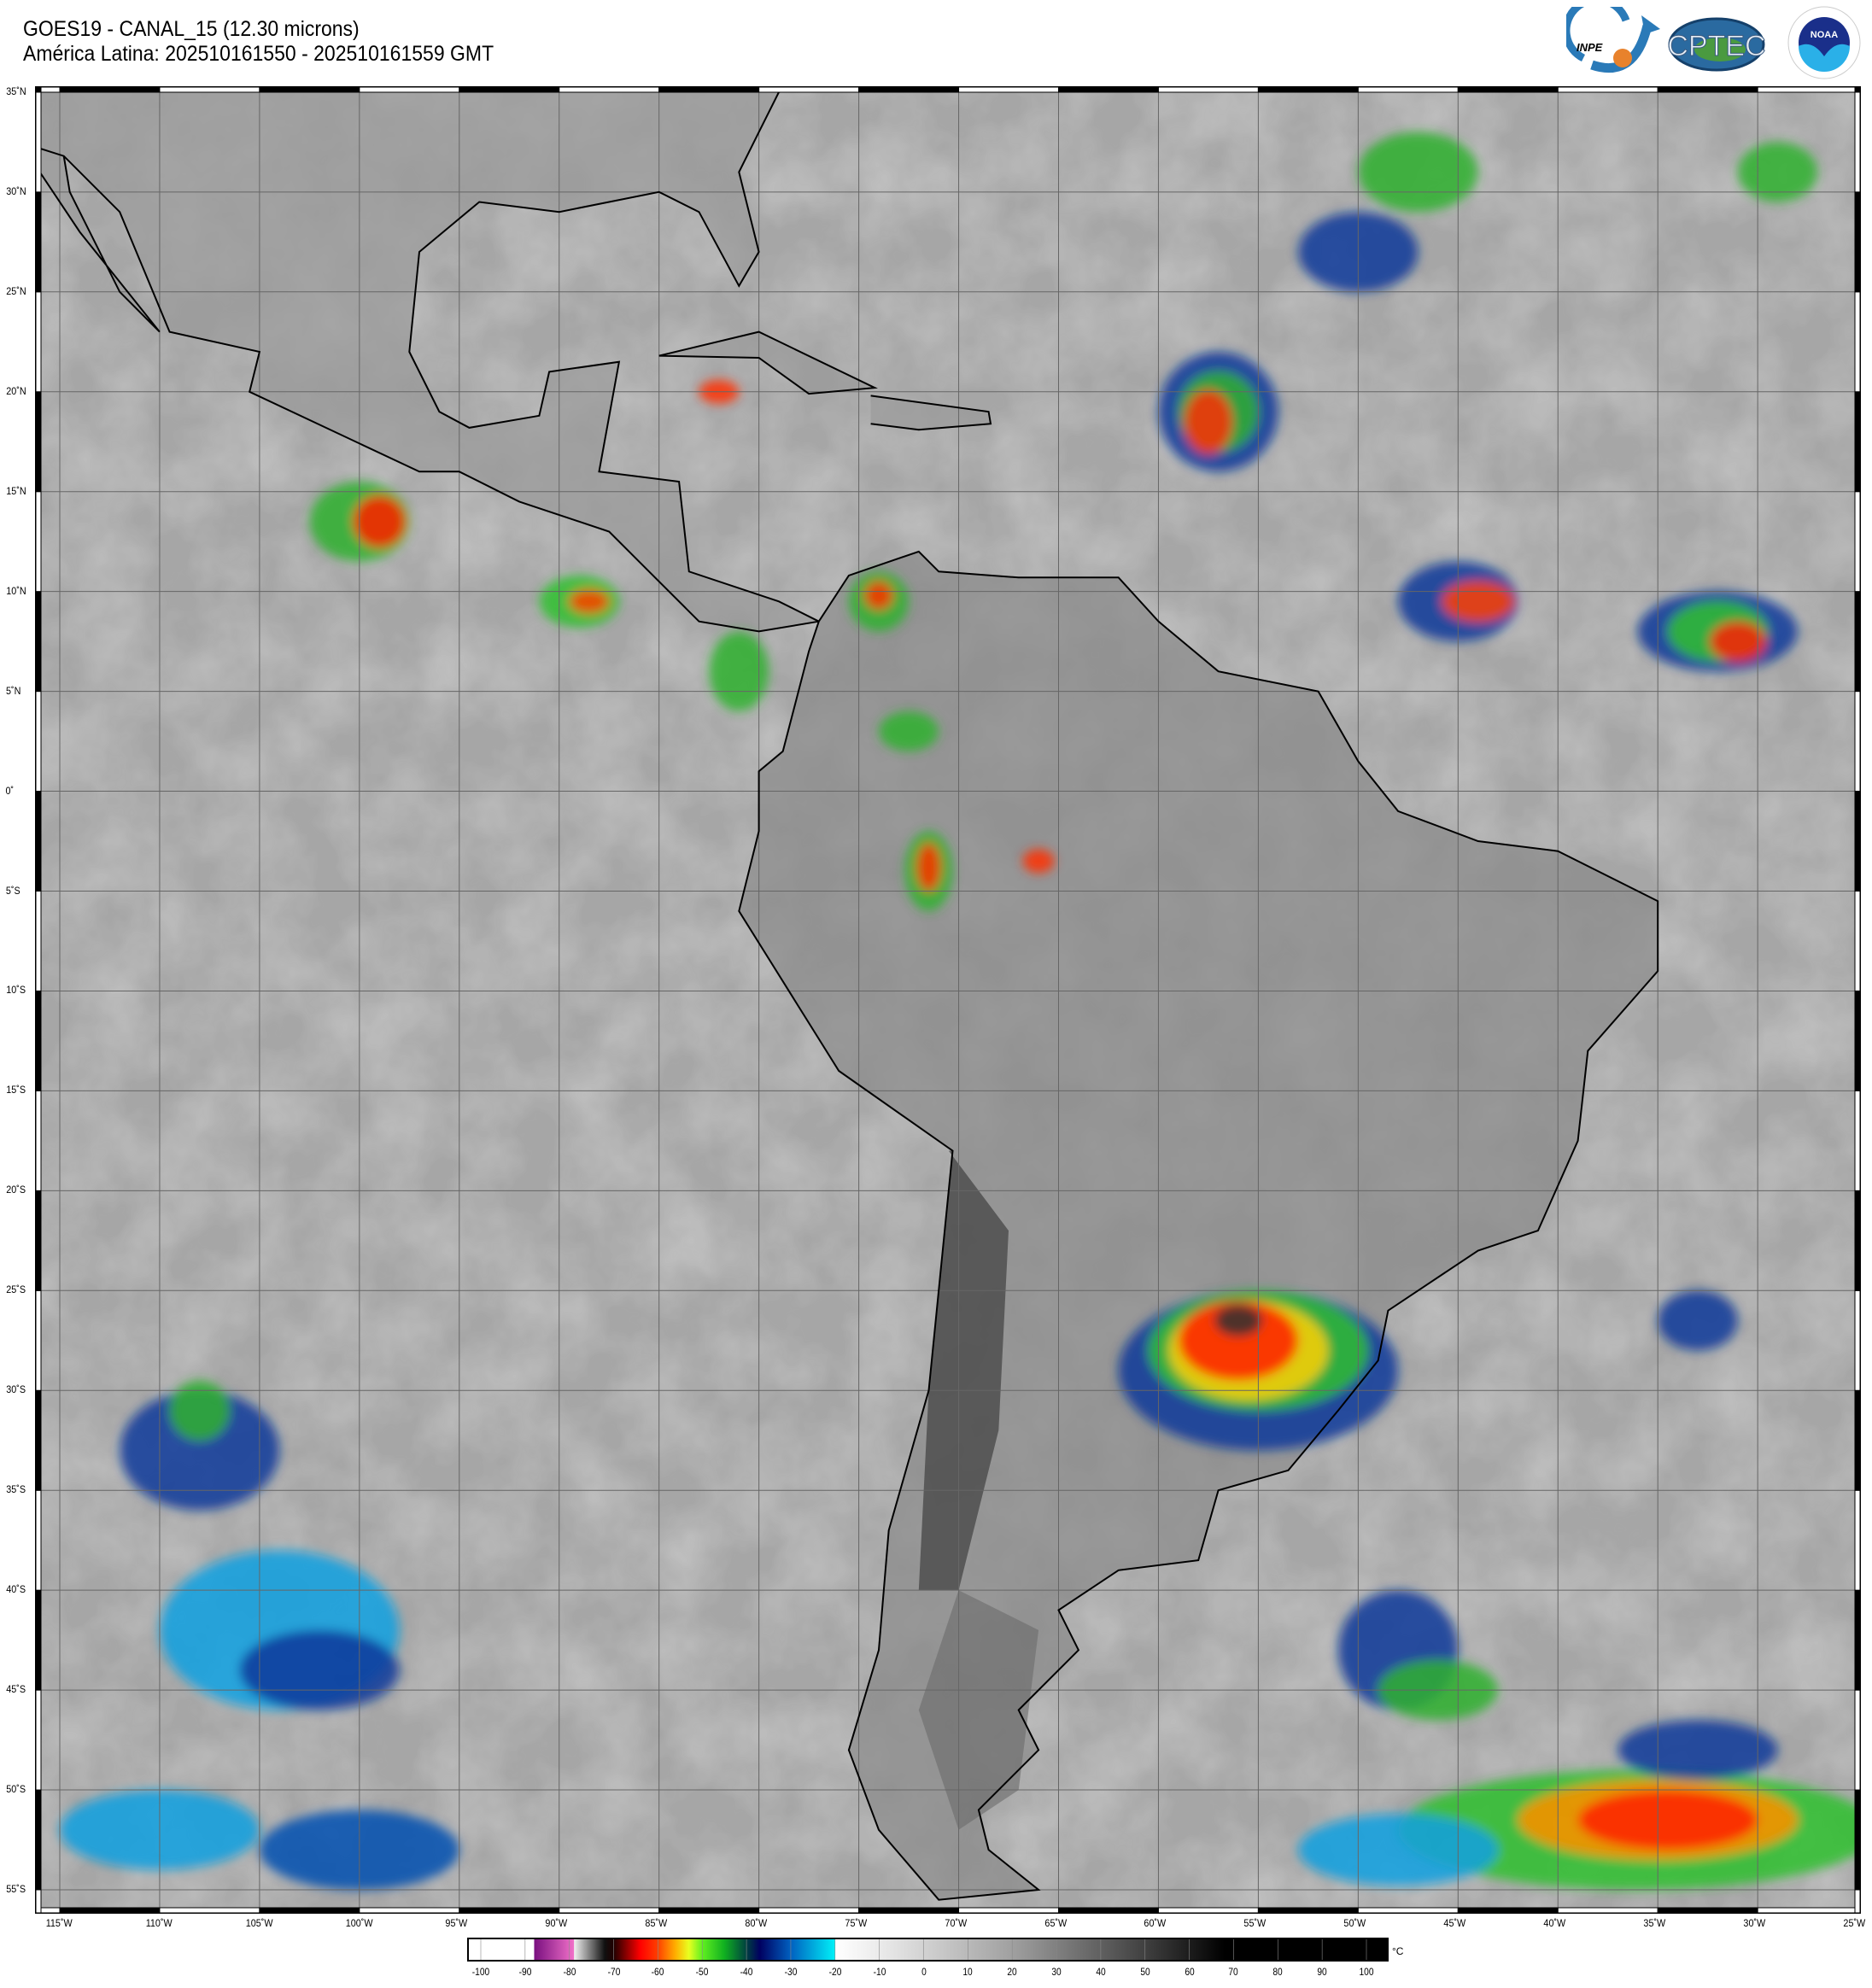 The height and width of the screenshot is (1988, 1872). Describe the element at coordinates (978, 1710) in the screenshot. I see `patagonia-surface` at that location.